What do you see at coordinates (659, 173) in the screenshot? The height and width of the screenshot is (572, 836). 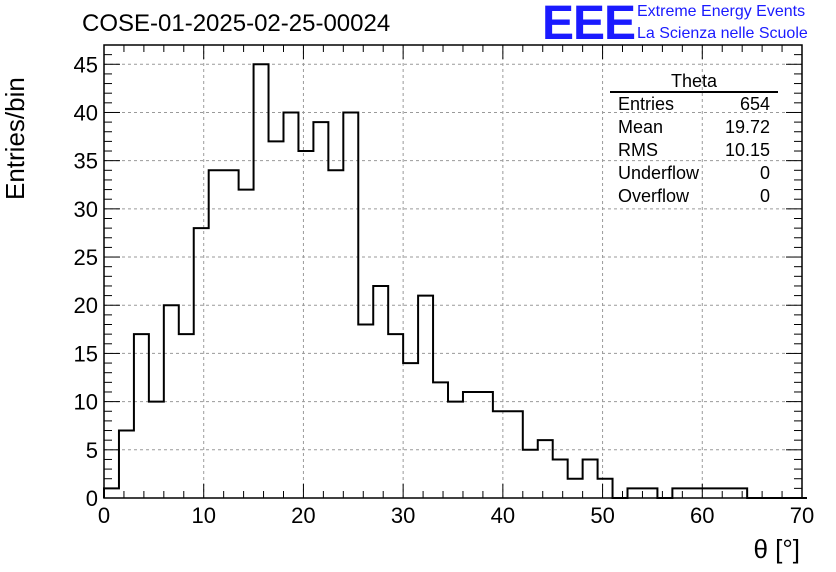 I see `stats-label: Underflow` at bounding box center [659, 173].